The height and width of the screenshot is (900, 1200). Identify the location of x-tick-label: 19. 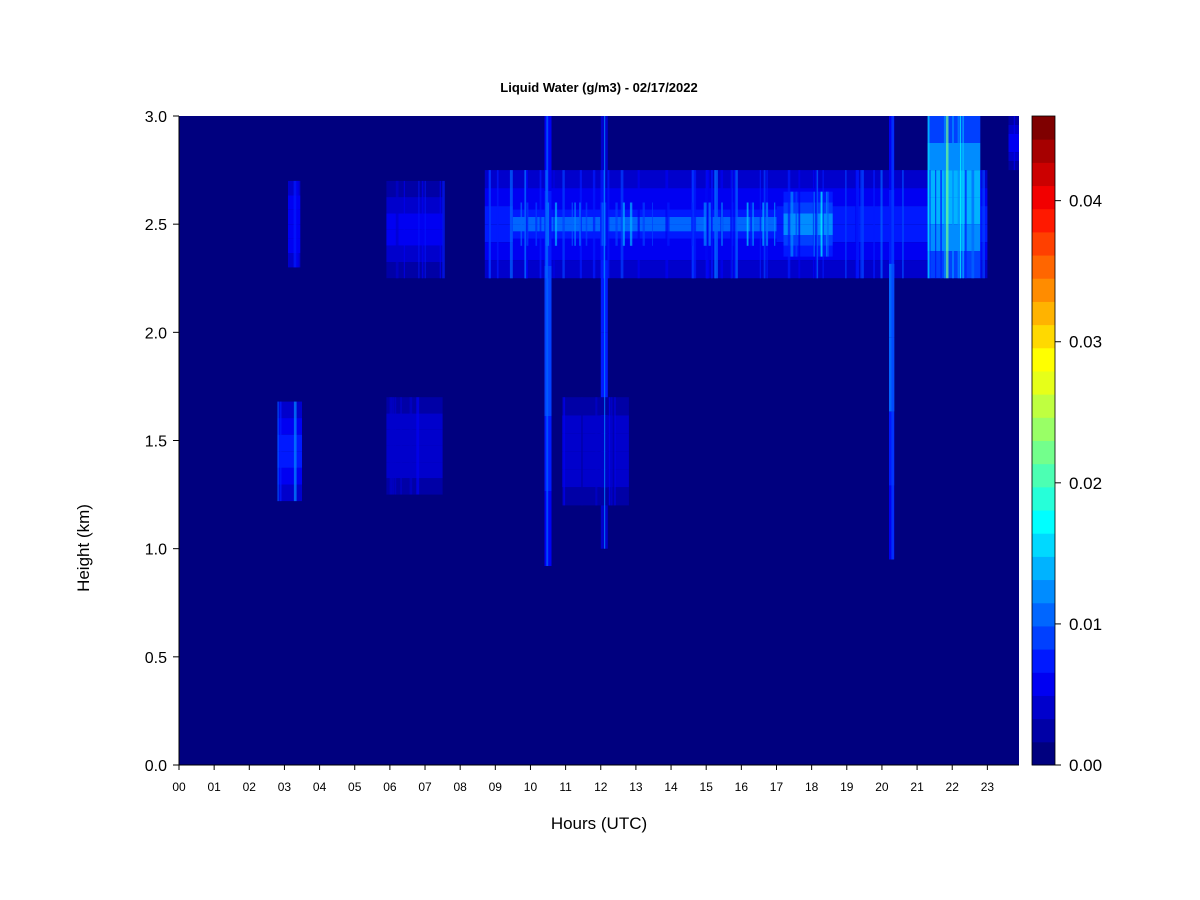
(847, 787).